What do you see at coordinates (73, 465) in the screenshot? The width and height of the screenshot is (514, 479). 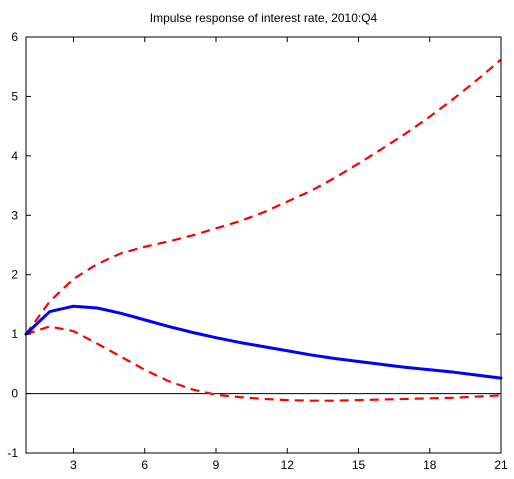 I see `x-tick-label: 3` at bounding box center [73, 465].